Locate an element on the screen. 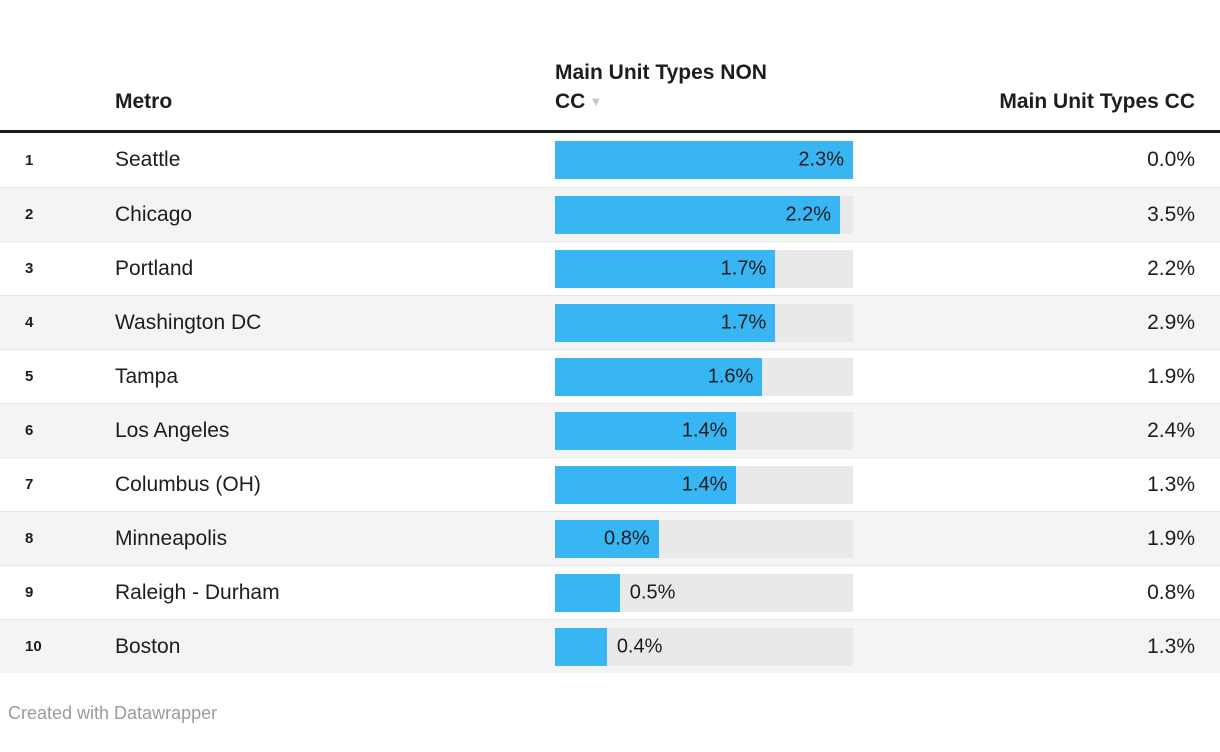  bar-track: 2.3% is located at coordinates (704, 160).